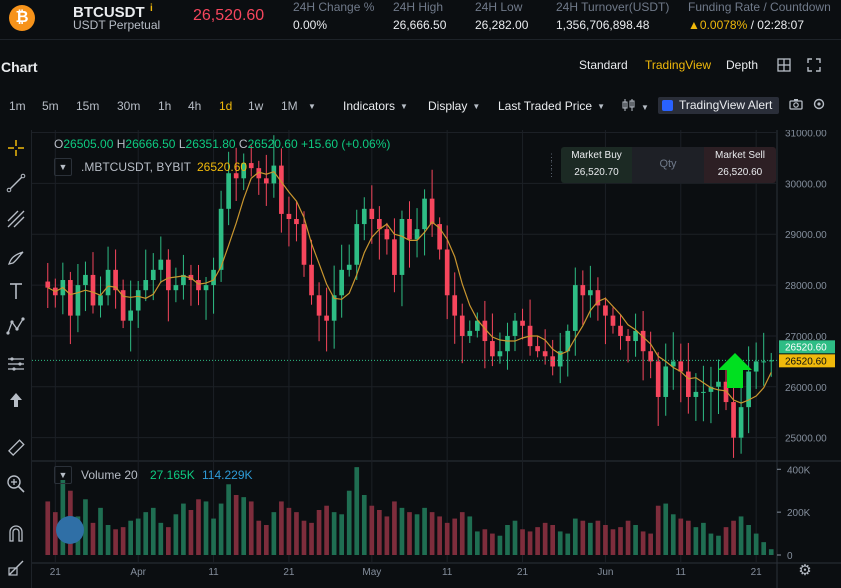 This screenshot has height=588, width=841. I want to click on price-label-bg, so click(807, 347).